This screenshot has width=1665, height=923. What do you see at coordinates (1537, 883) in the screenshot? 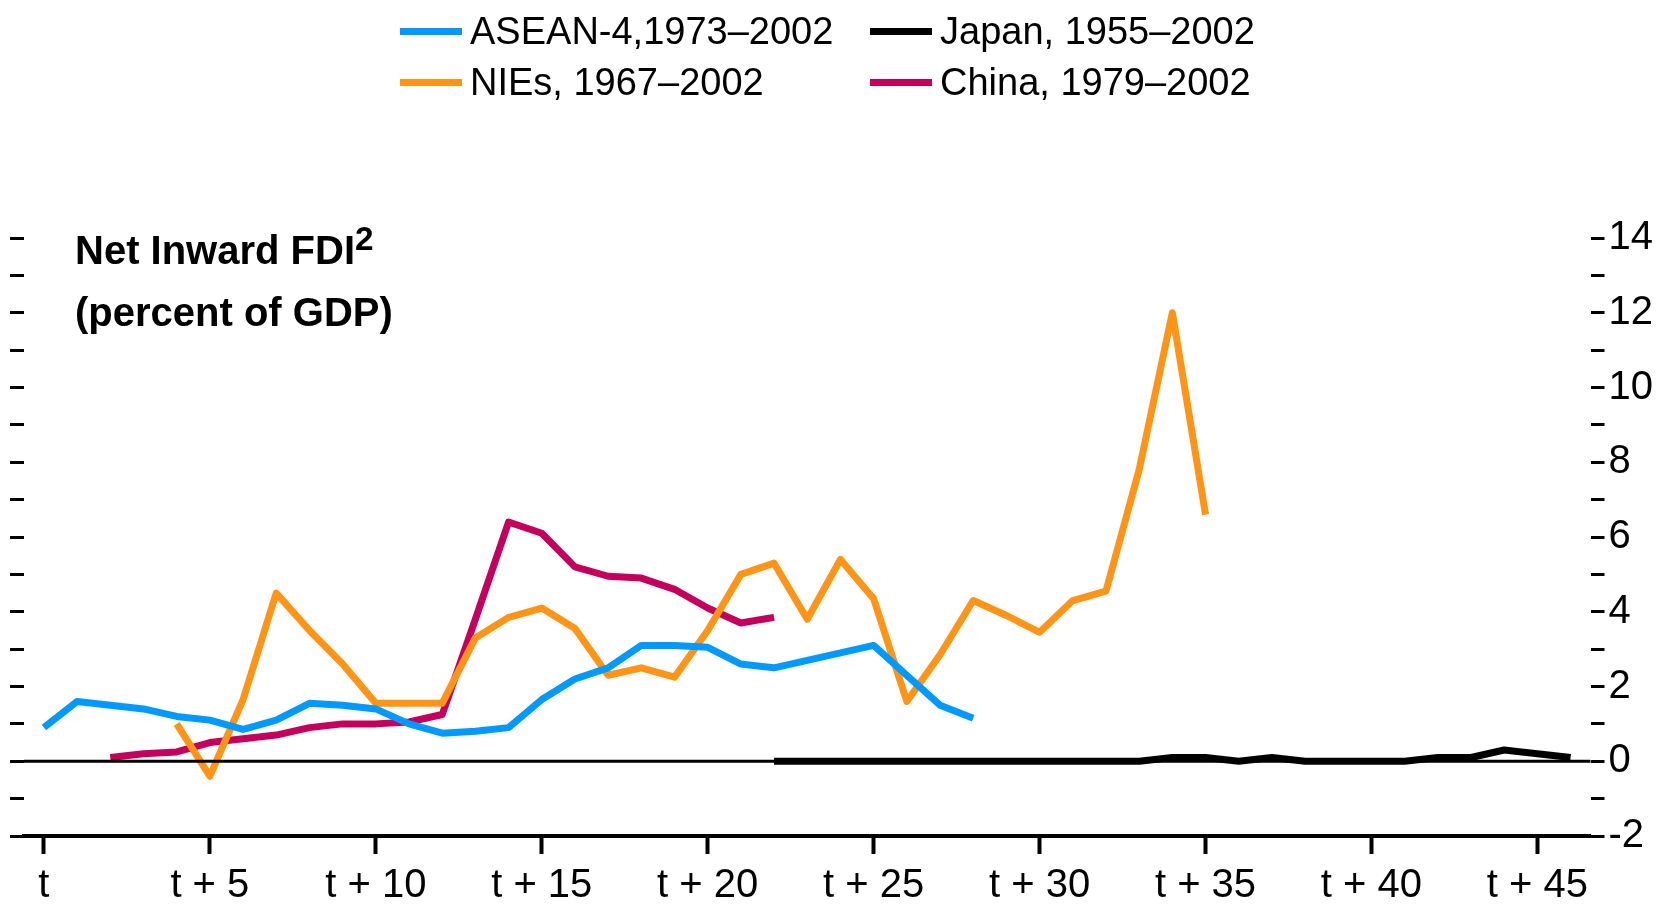
I see `x-tick-label: t + 45` at bounding box center [1537, 883].